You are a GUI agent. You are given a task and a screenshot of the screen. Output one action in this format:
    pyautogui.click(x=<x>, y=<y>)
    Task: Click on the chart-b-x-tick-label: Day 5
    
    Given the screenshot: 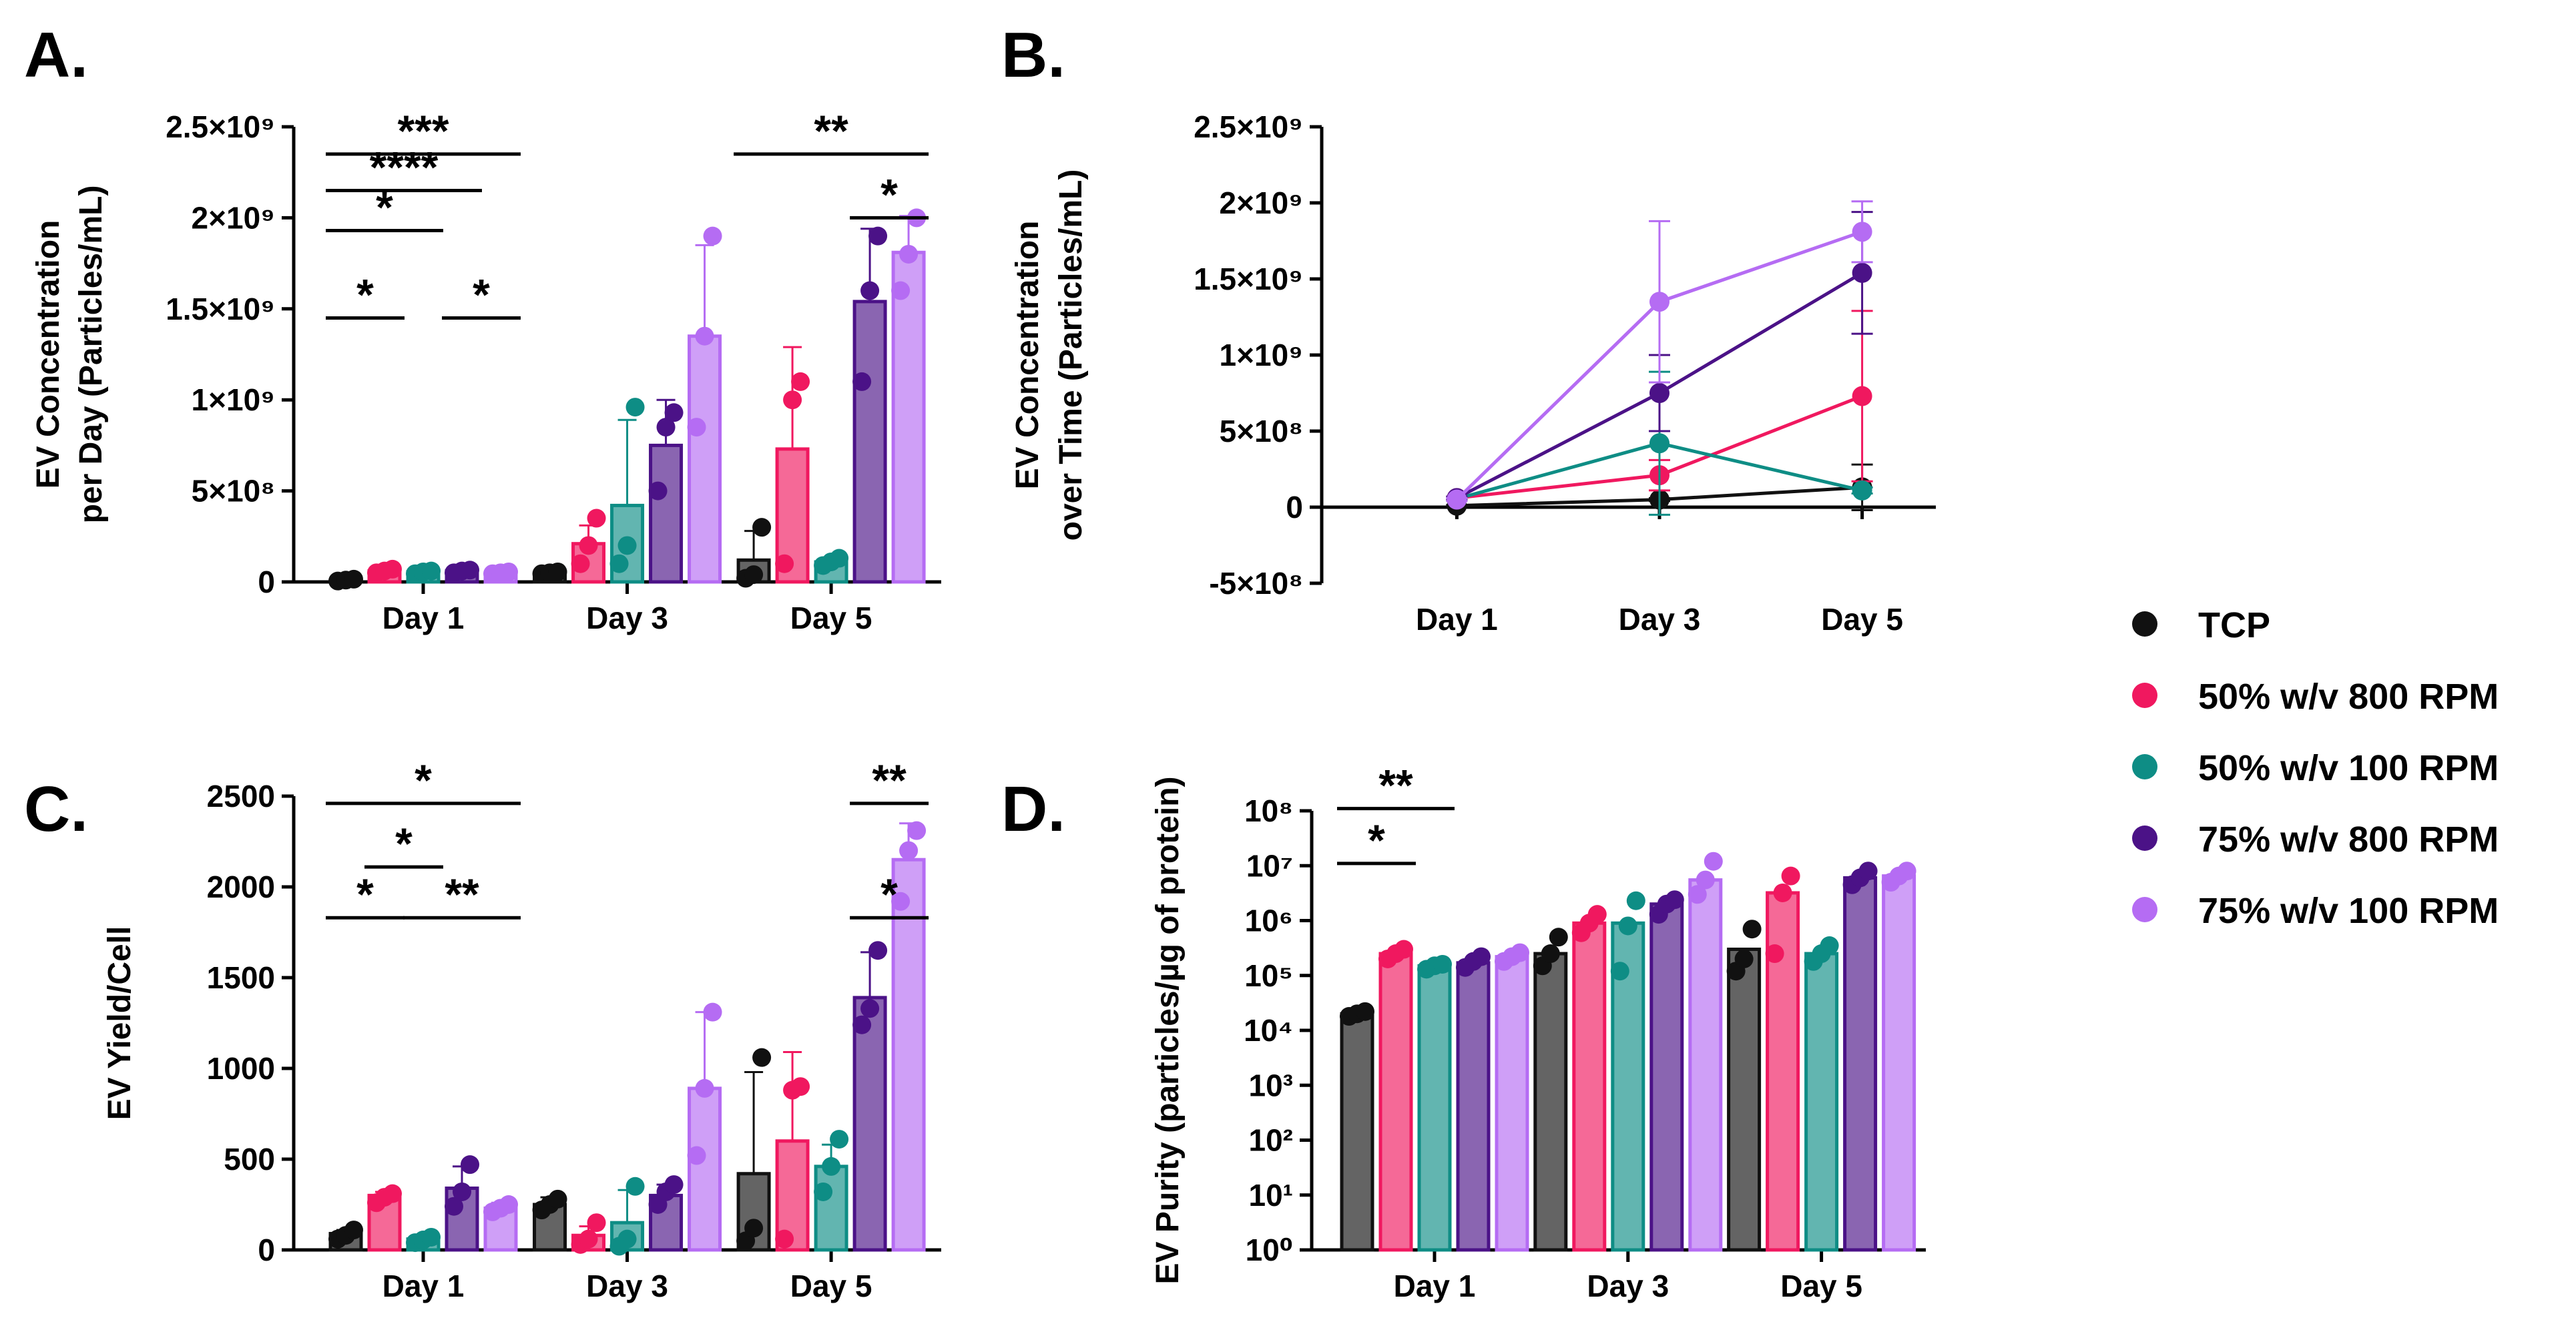 What is the action you would take?
    pyautogui.click(x=1862, y=619)
    